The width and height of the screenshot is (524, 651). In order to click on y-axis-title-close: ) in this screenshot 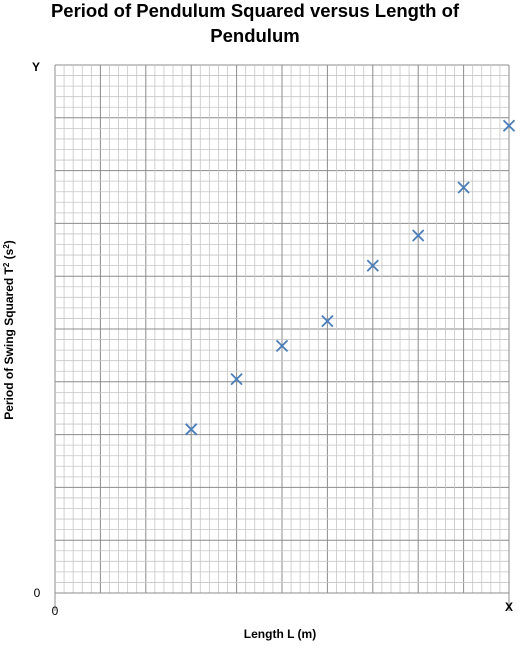, I will do `click(9, 242)`.